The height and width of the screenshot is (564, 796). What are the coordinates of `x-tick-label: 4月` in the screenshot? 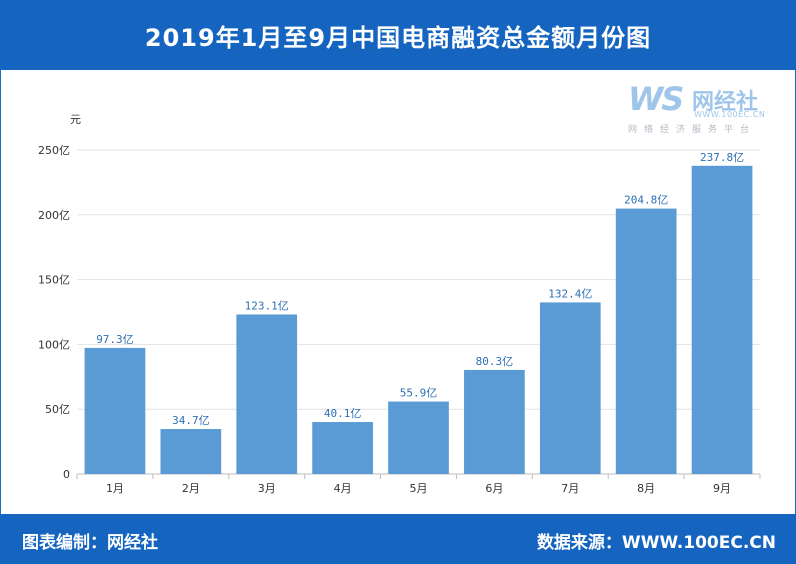 It's located at (343, 488).